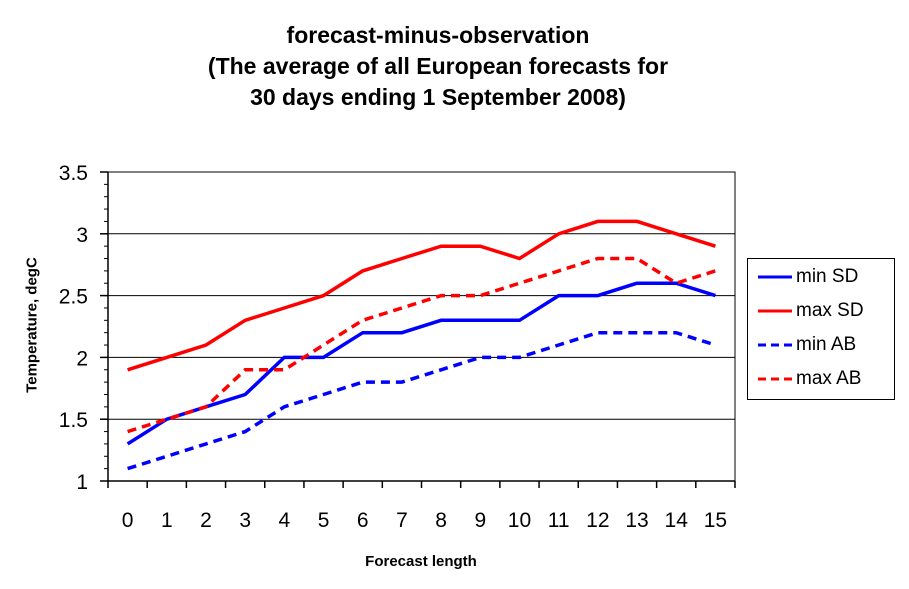 The width and height of the screenshot is (909, 589). What do you see at coordinates (73, 420) in the screenshot?
I see `y-tick-label: 1.5` at bounding box center [73, 420].